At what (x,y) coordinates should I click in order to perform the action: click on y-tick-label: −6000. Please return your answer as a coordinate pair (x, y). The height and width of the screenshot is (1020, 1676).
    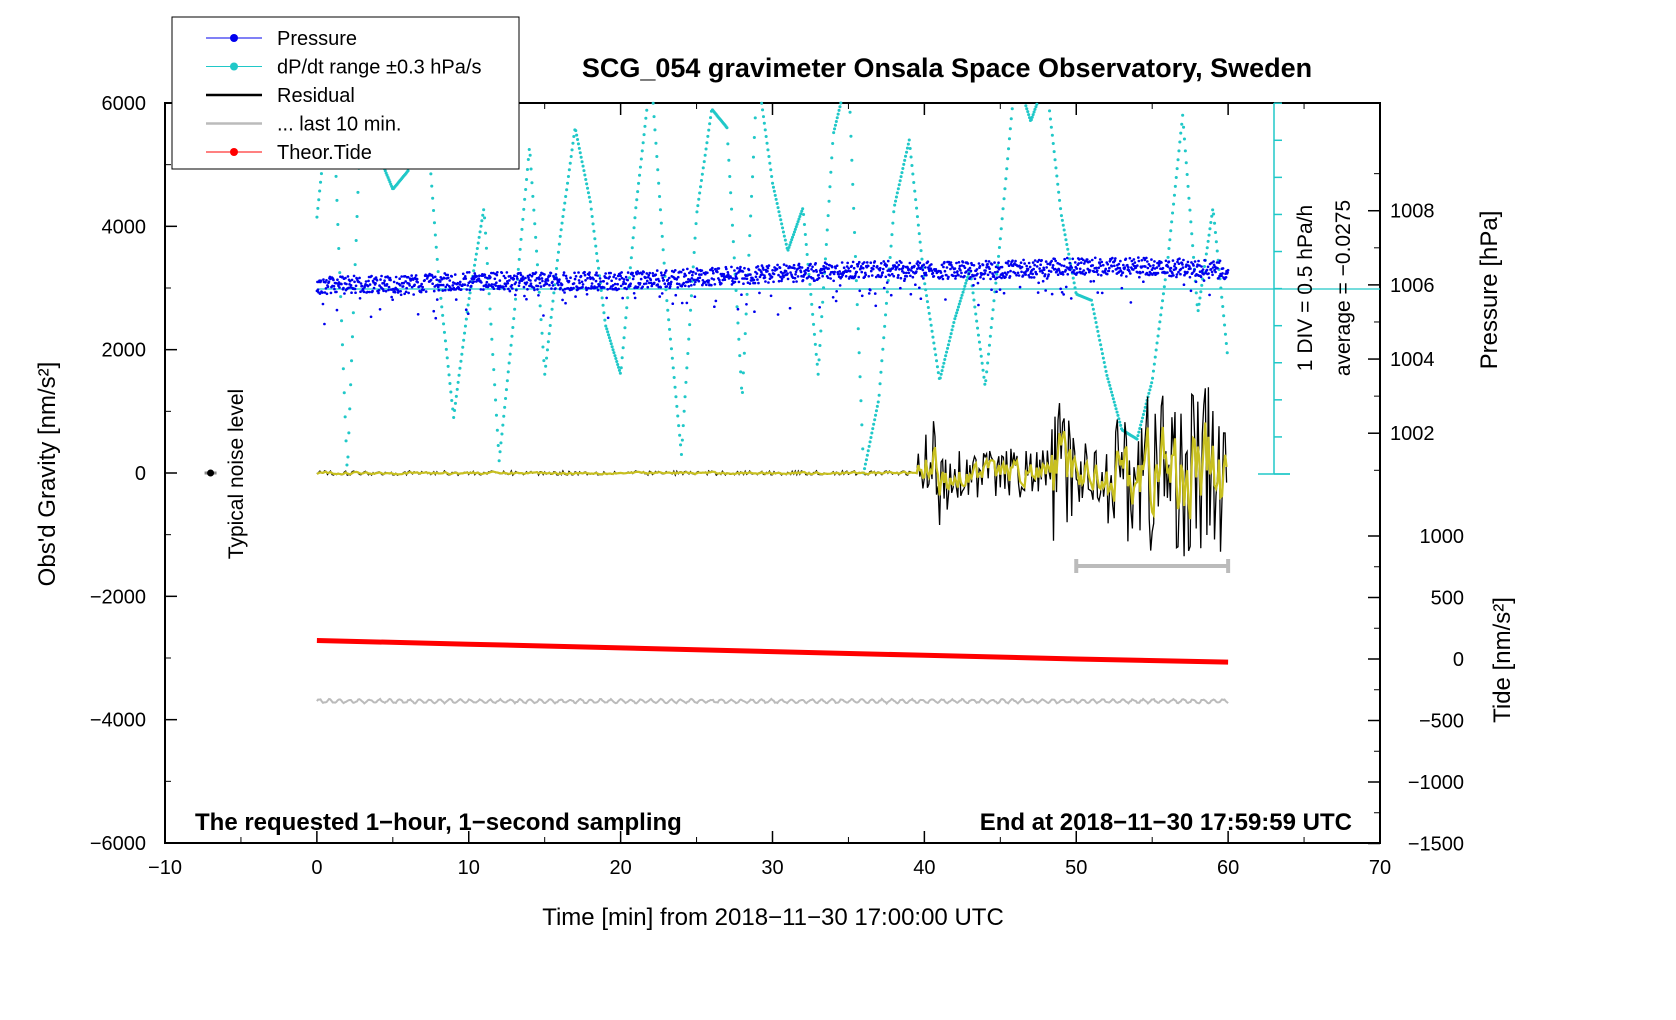
    Looking at the image, I should click on (118, 844).